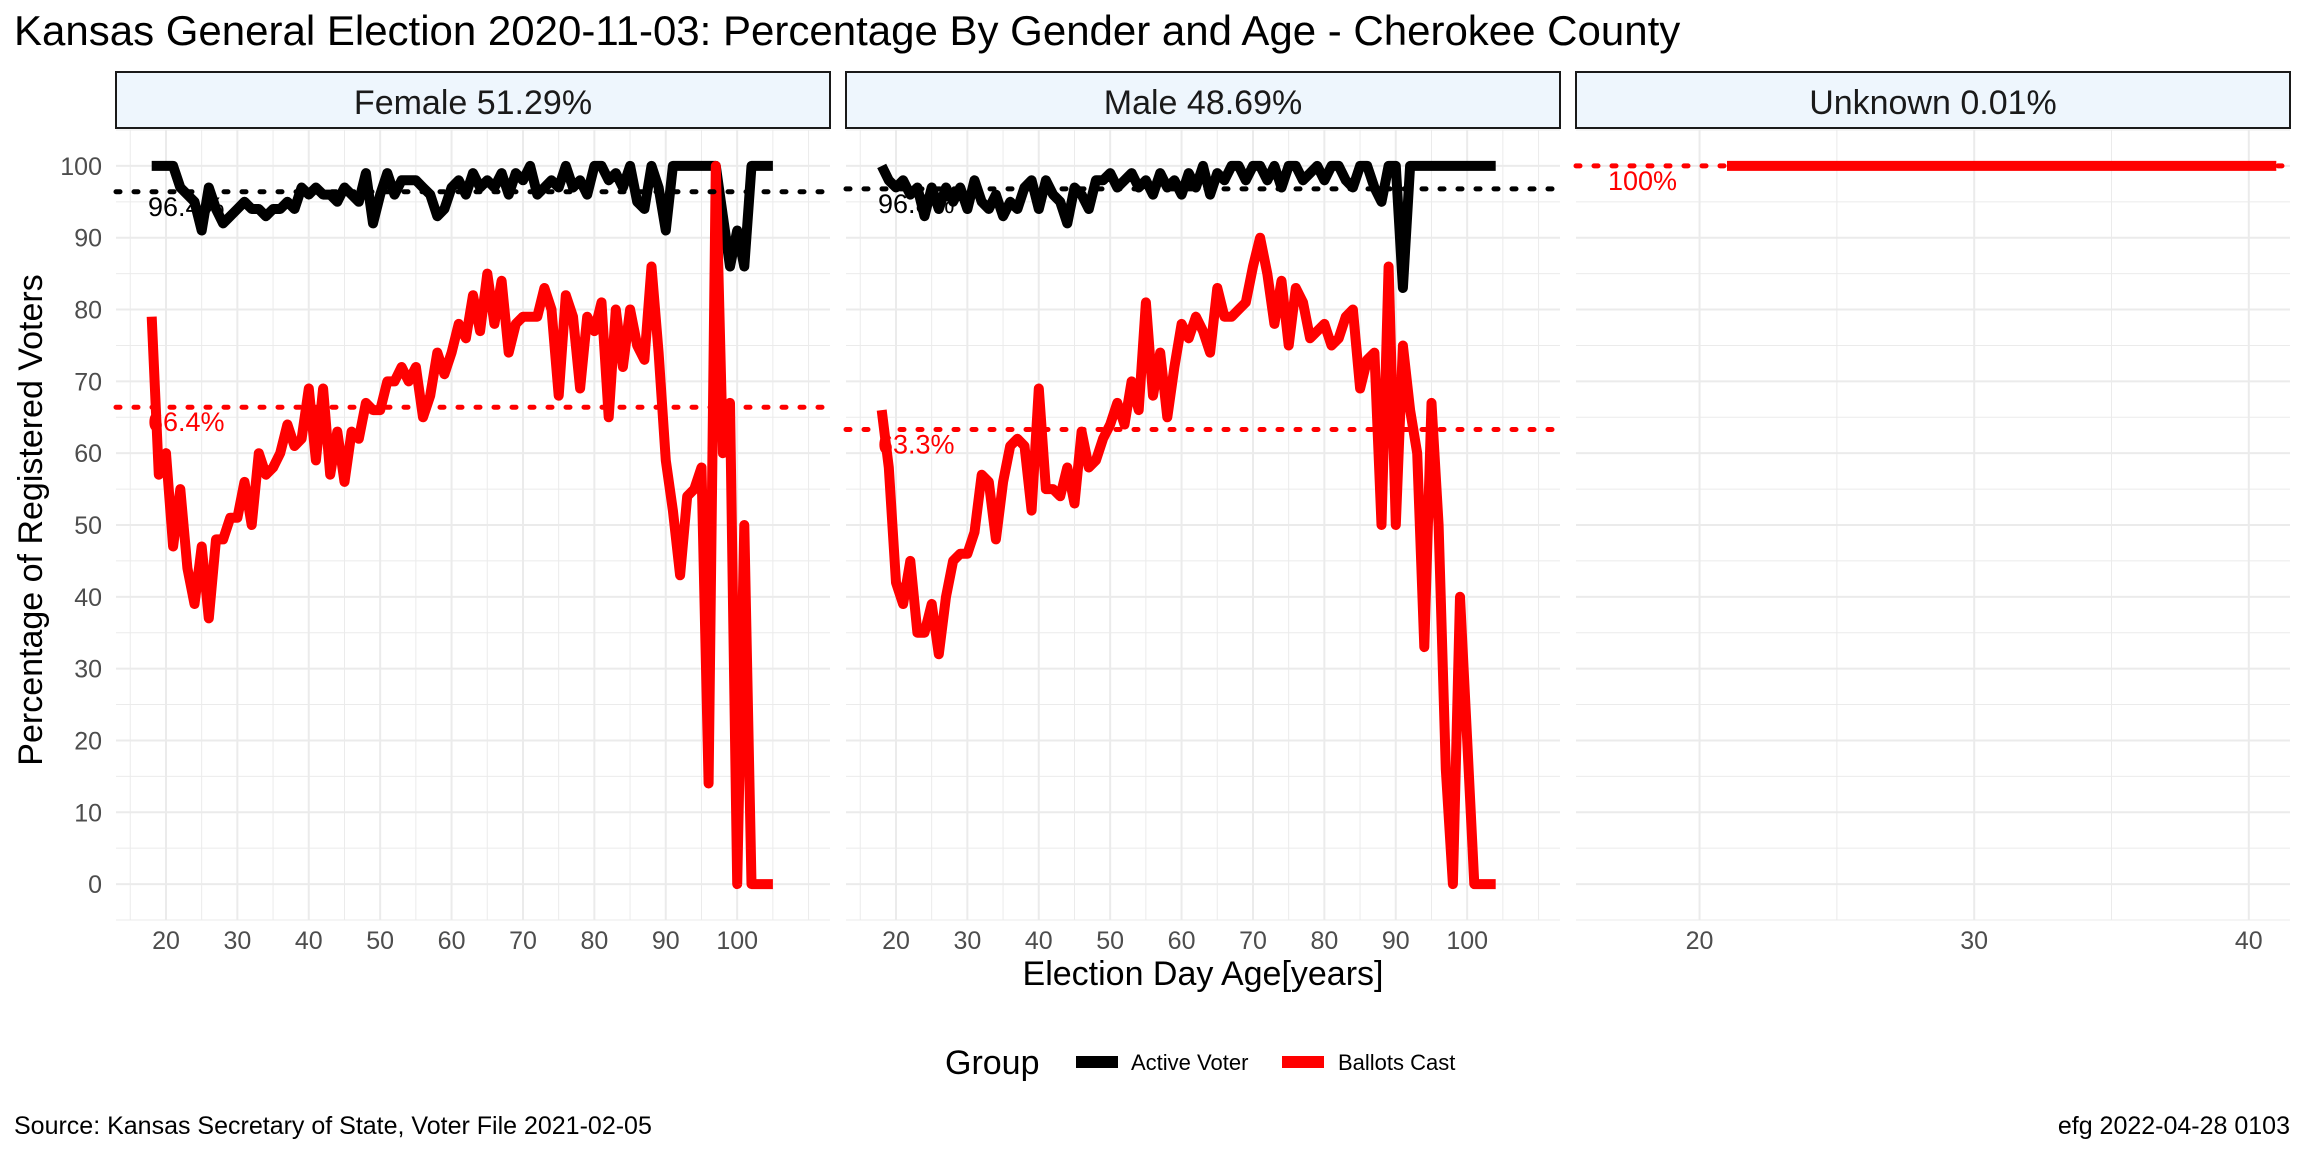  Describe the element at coordinates (88, 813) in the screenshot. I see `y-tick-label: 10` at that location.